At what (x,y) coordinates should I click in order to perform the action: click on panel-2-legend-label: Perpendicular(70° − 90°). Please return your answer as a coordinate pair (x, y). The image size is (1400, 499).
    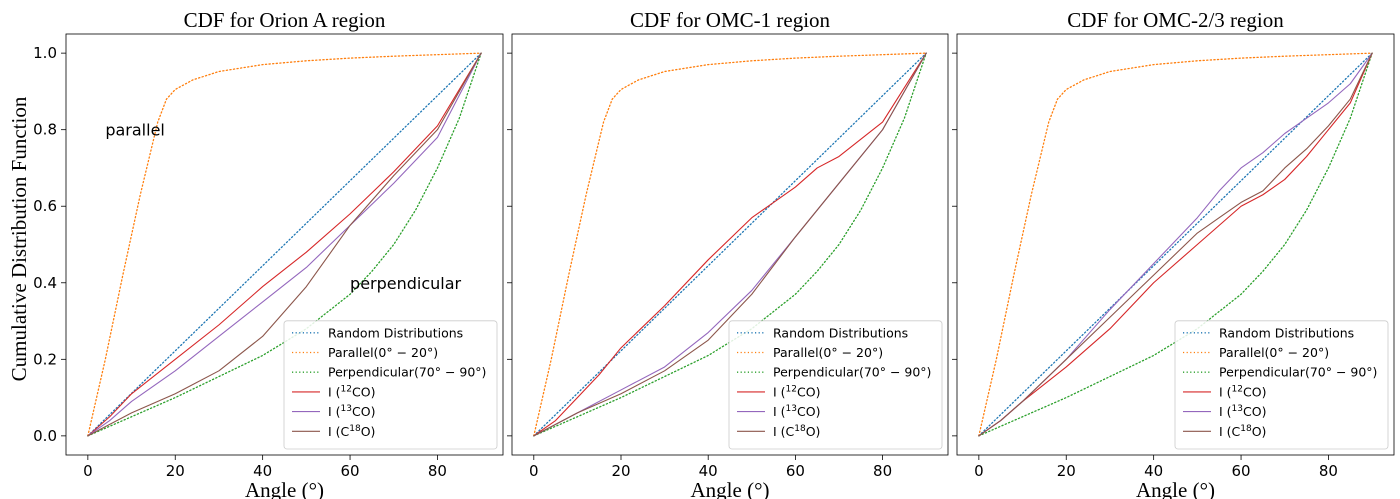
    Looking at the image, I should click on (852, 372).